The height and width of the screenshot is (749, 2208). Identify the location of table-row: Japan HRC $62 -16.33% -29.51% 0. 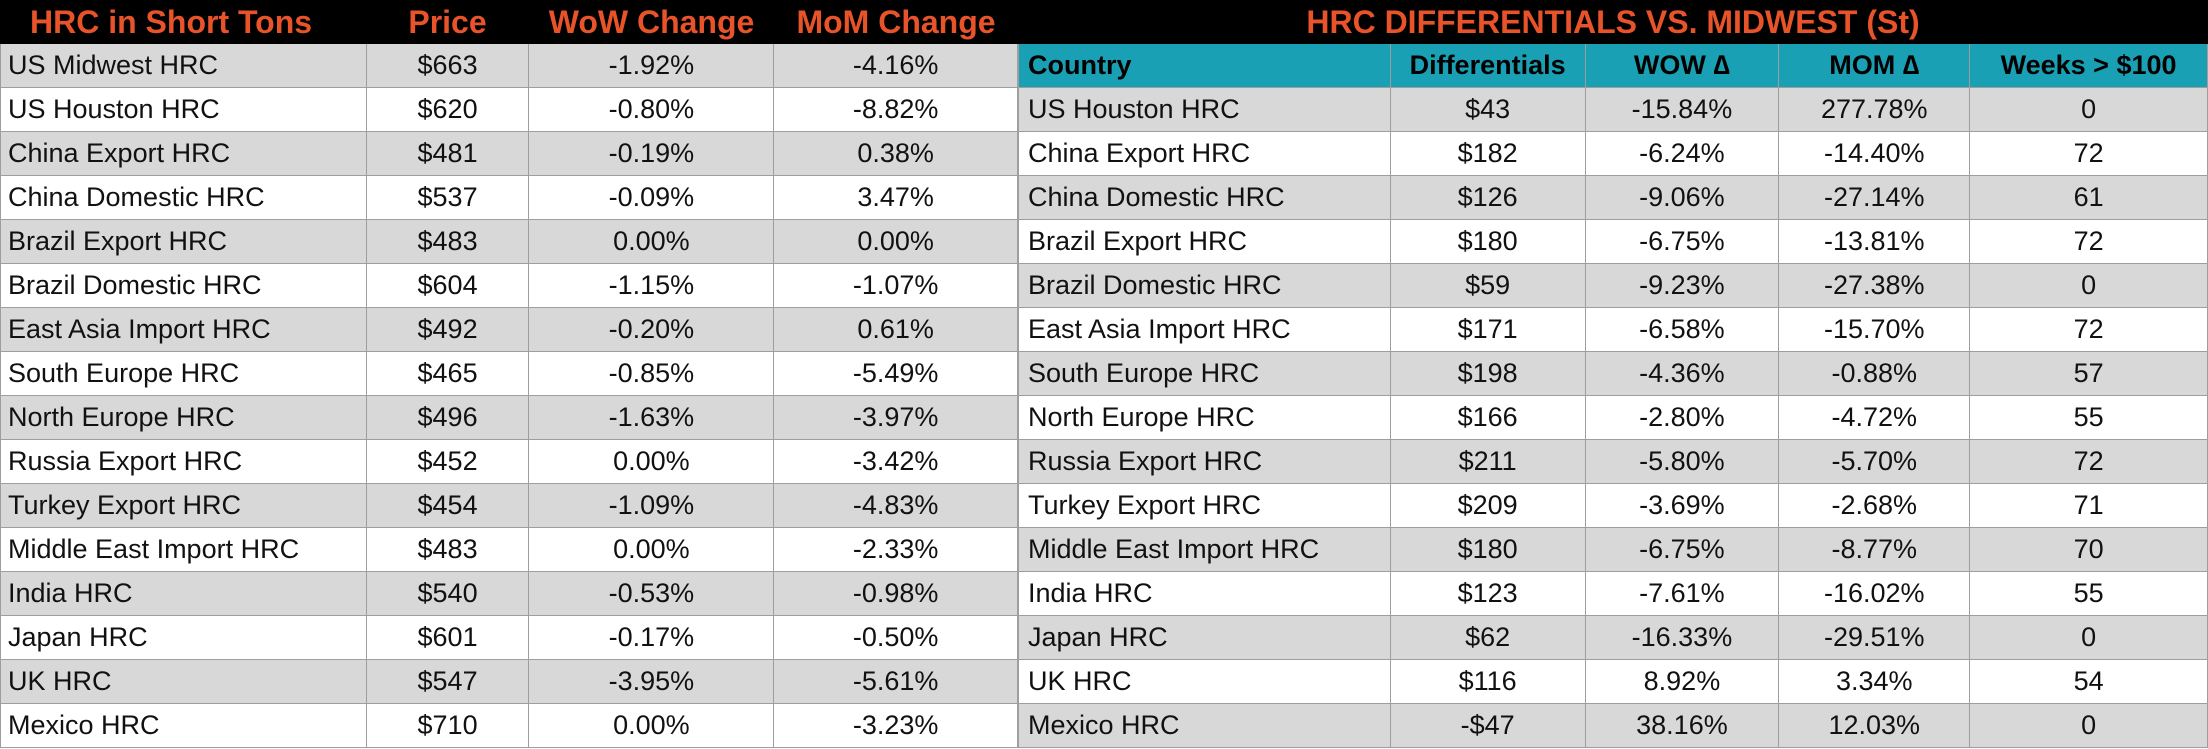
(1613, 638).